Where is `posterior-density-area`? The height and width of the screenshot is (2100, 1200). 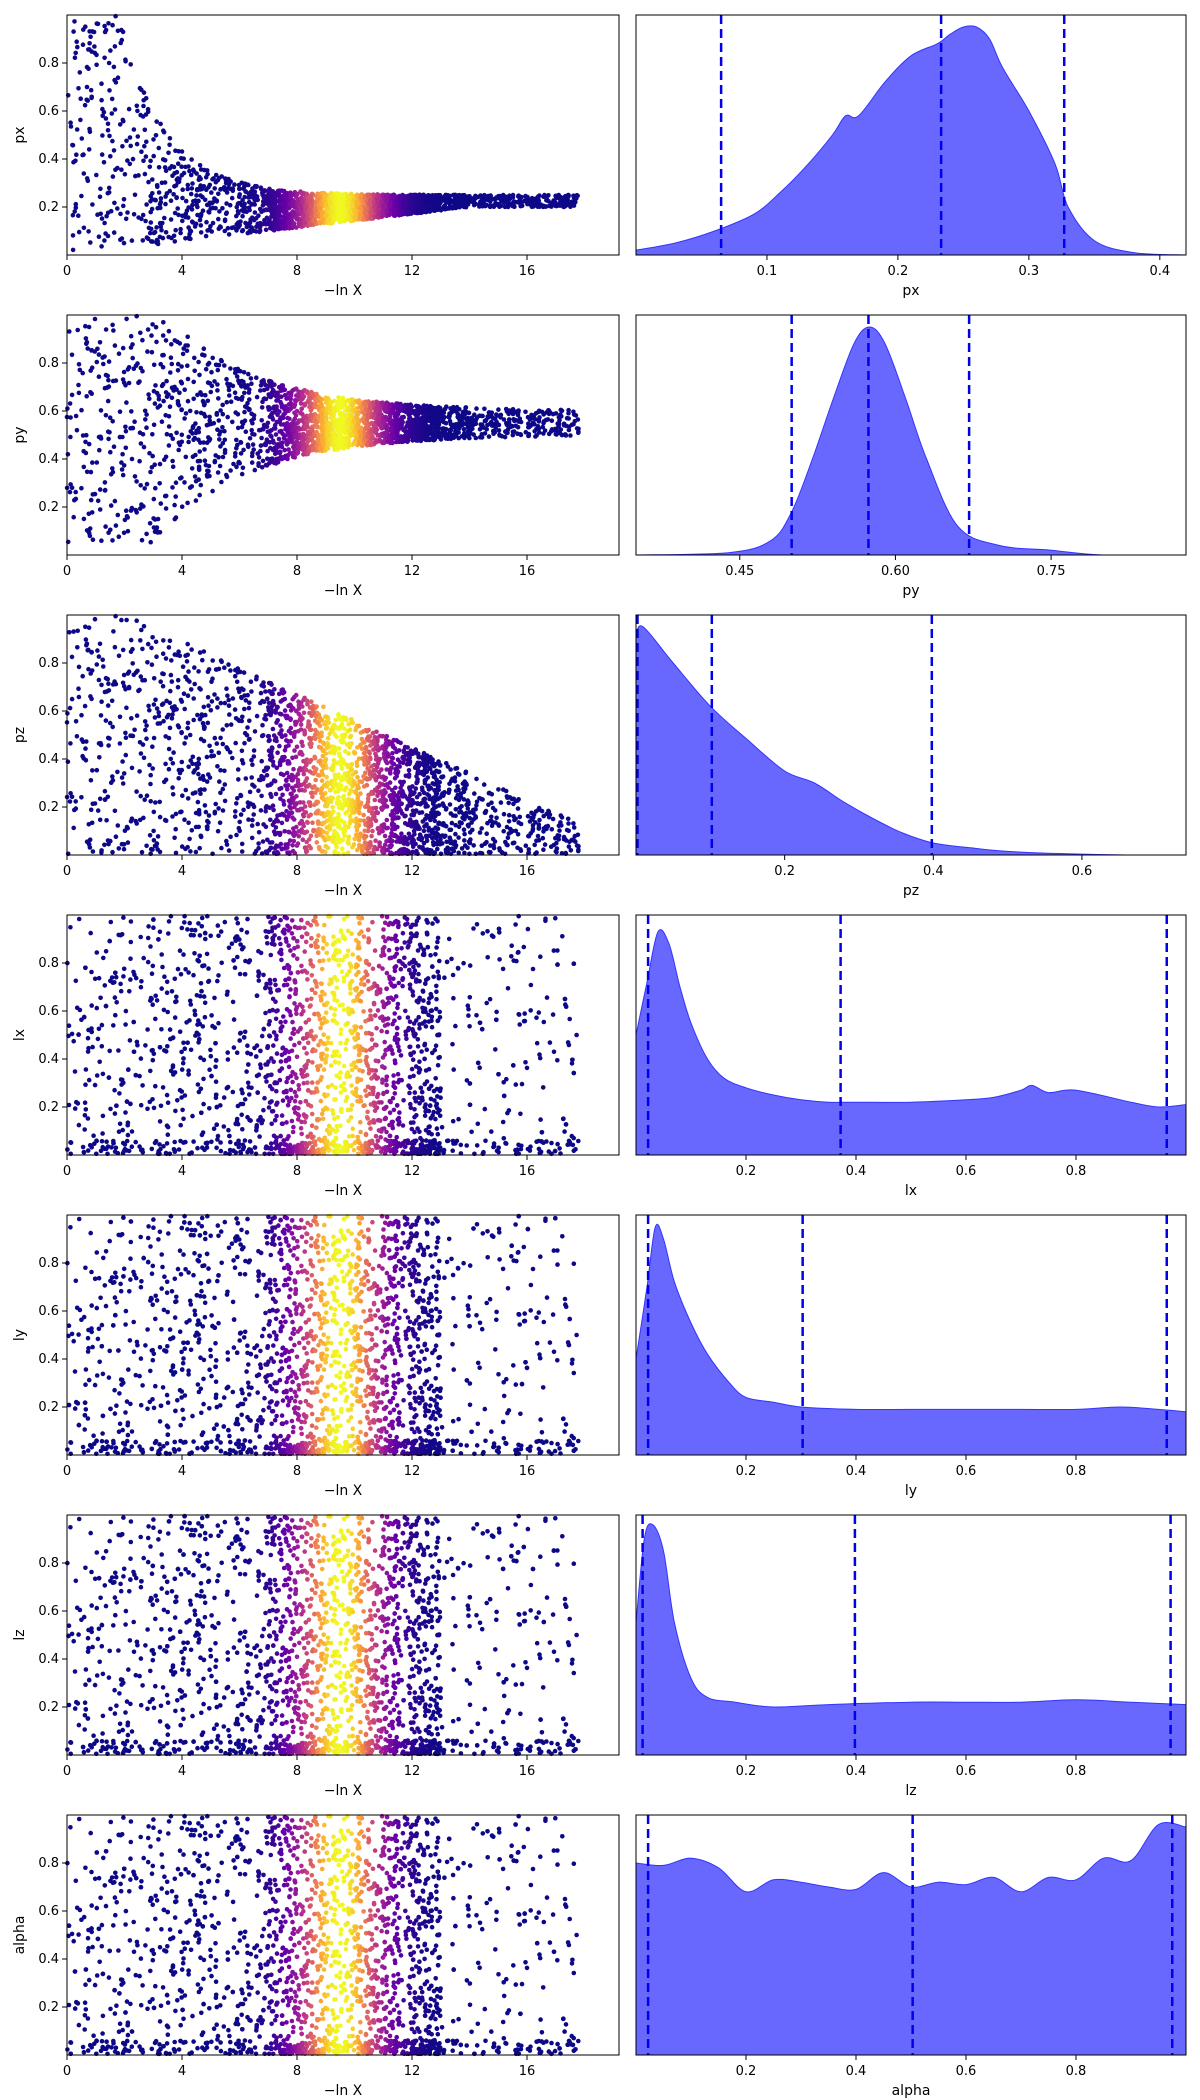 posterior-density-area is located at coordinates (910, 441).